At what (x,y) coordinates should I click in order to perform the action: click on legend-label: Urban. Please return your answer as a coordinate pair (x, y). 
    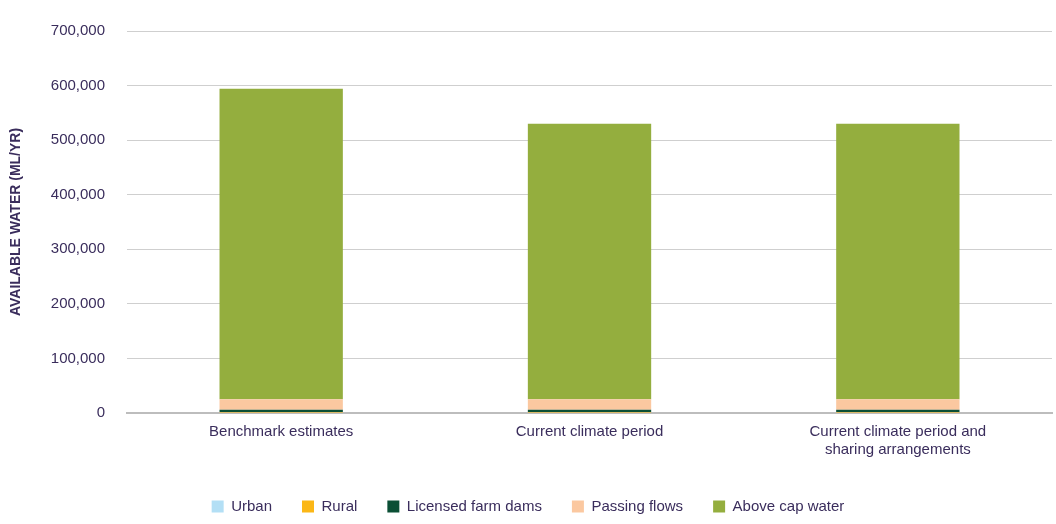
    Looking at the image, I should click on (252, 505).